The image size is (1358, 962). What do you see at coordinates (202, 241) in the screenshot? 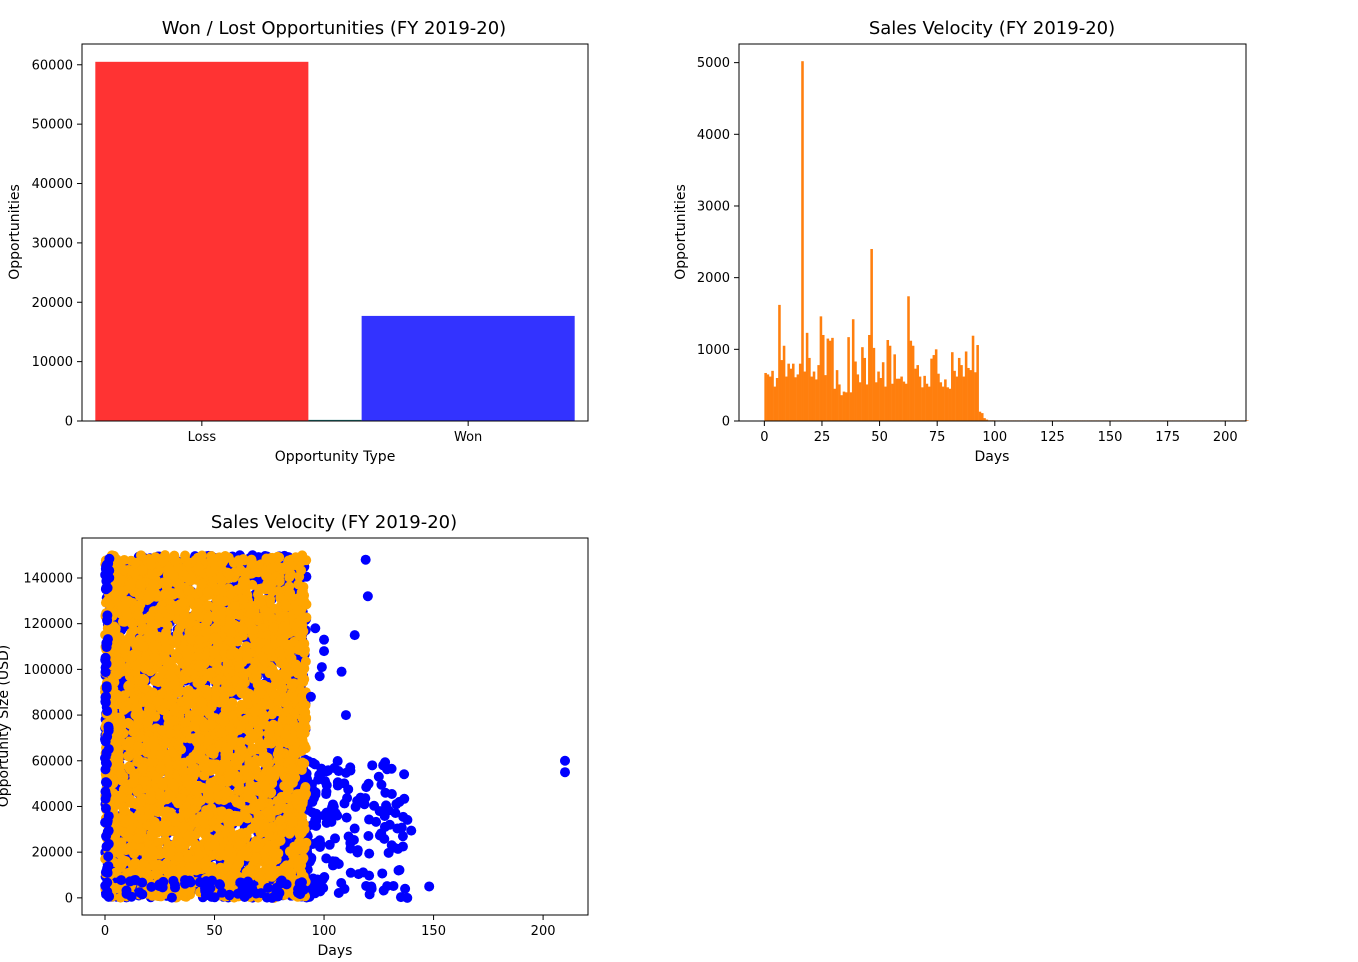
I see `bar-loss` at bounding box center [202, 241].